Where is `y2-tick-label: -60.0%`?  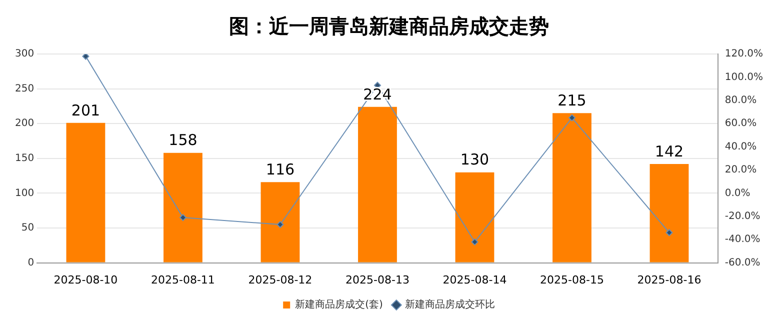 y2-tick-label: -60.0% is located at coordinates (742, 262).